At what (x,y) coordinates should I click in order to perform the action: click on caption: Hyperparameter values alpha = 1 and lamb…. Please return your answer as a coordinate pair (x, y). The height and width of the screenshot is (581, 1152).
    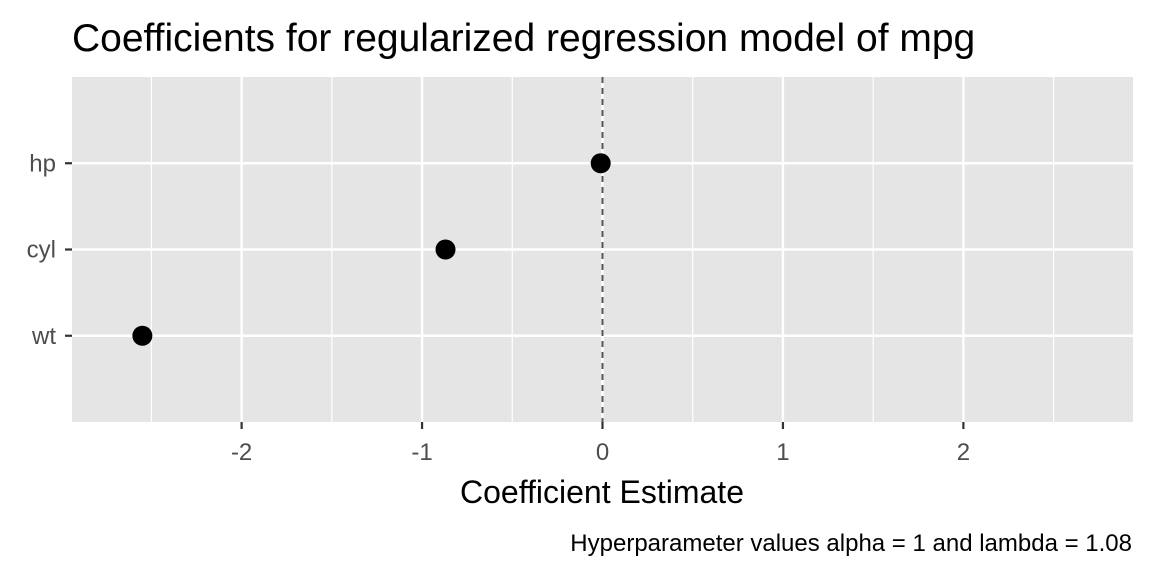
    Looking at the image, I should click on (851, 543).